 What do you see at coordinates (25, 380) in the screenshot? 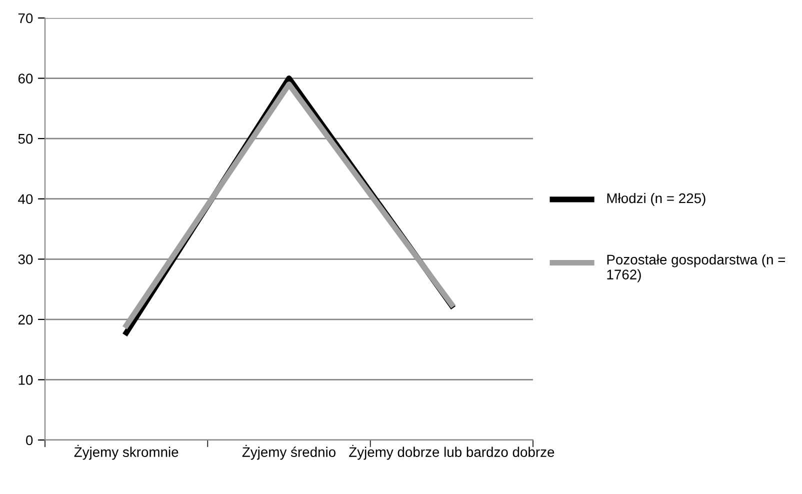
I see `y-tick-label: 10` at bounding box center [25, 380].